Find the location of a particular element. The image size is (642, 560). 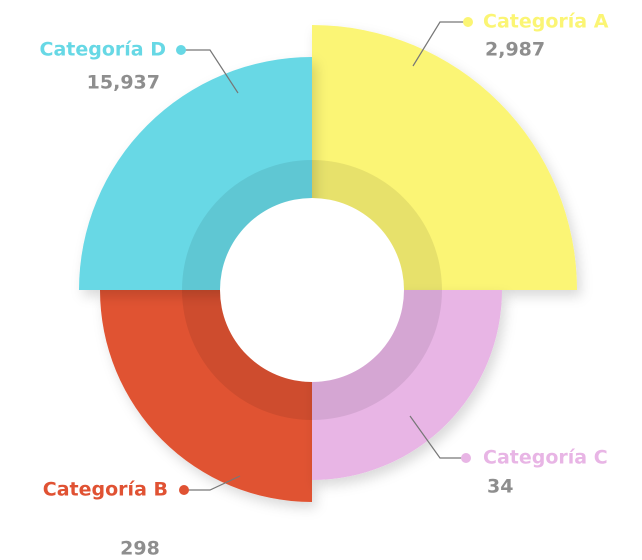

hole is located at coordinates (312, 290).